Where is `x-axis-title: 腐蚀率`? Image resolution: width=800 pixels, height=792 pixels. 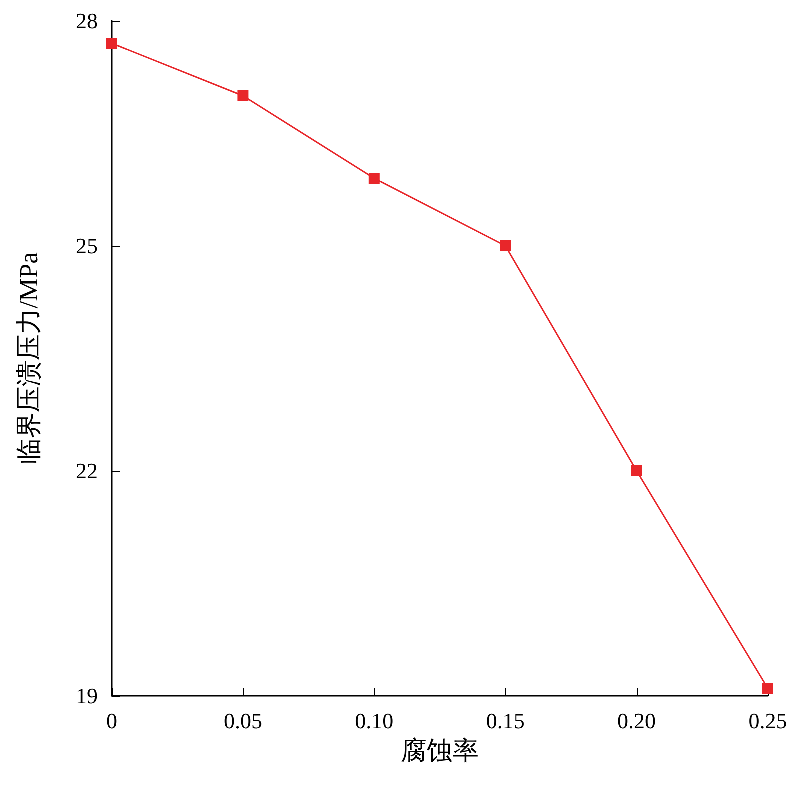 x-axis-title: 腐蚀率 is located at coordinates (440, 751).